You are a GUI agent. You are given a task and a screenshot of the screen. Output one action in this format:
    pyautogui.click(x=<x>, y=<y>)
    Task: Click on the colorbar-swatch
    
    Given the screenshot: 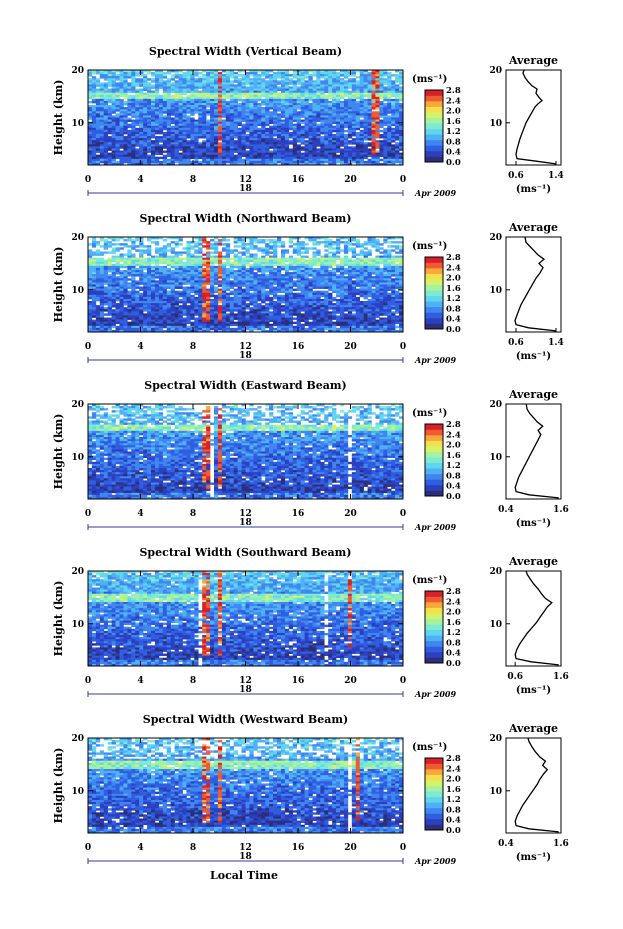 What is the action you would take?
    pyautogui.click(x=434, y=142)
    